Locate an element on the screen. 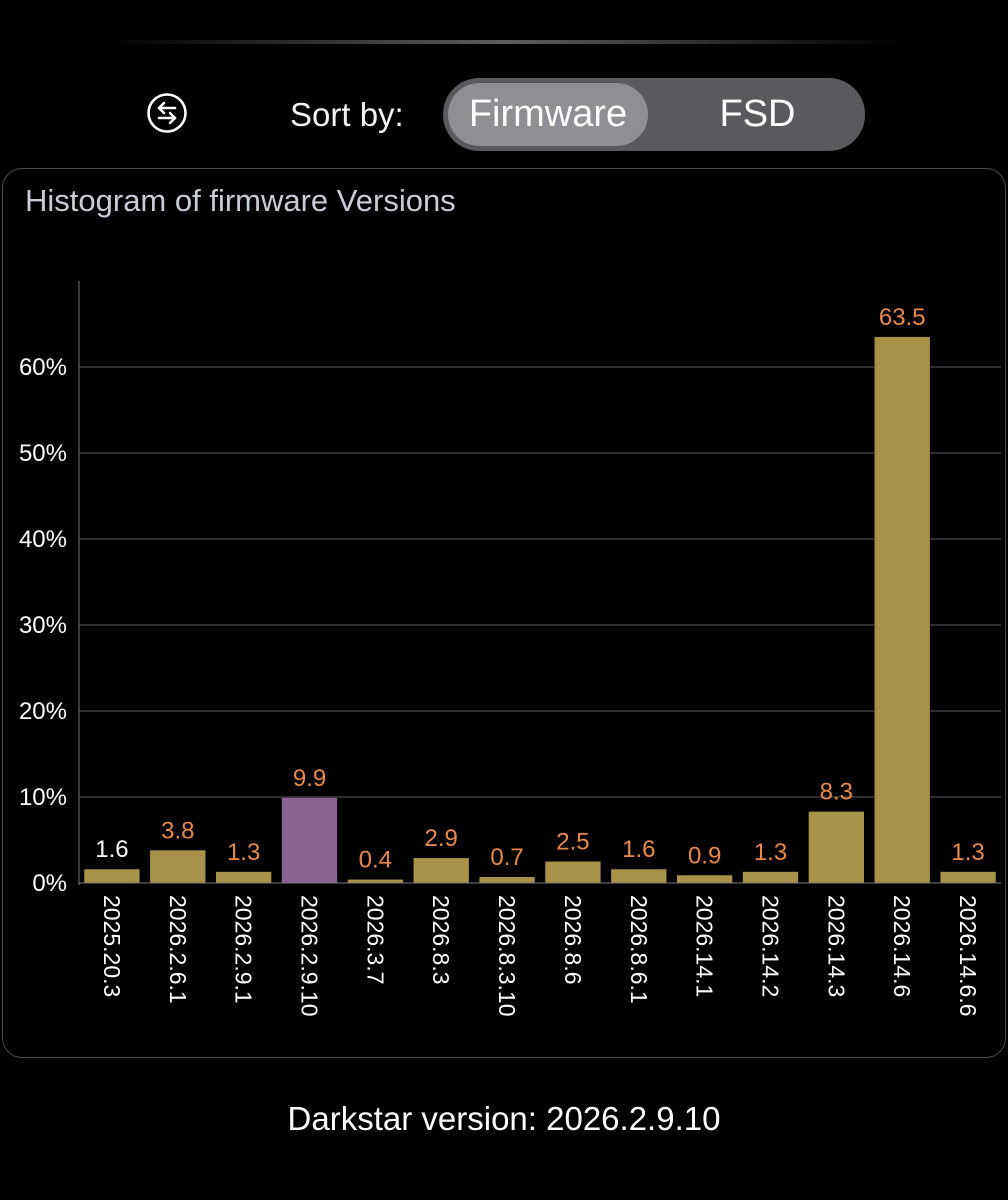 The image size is (1008, 1200). bar-value-label: 9.9 is located at coordinates (309, 778).